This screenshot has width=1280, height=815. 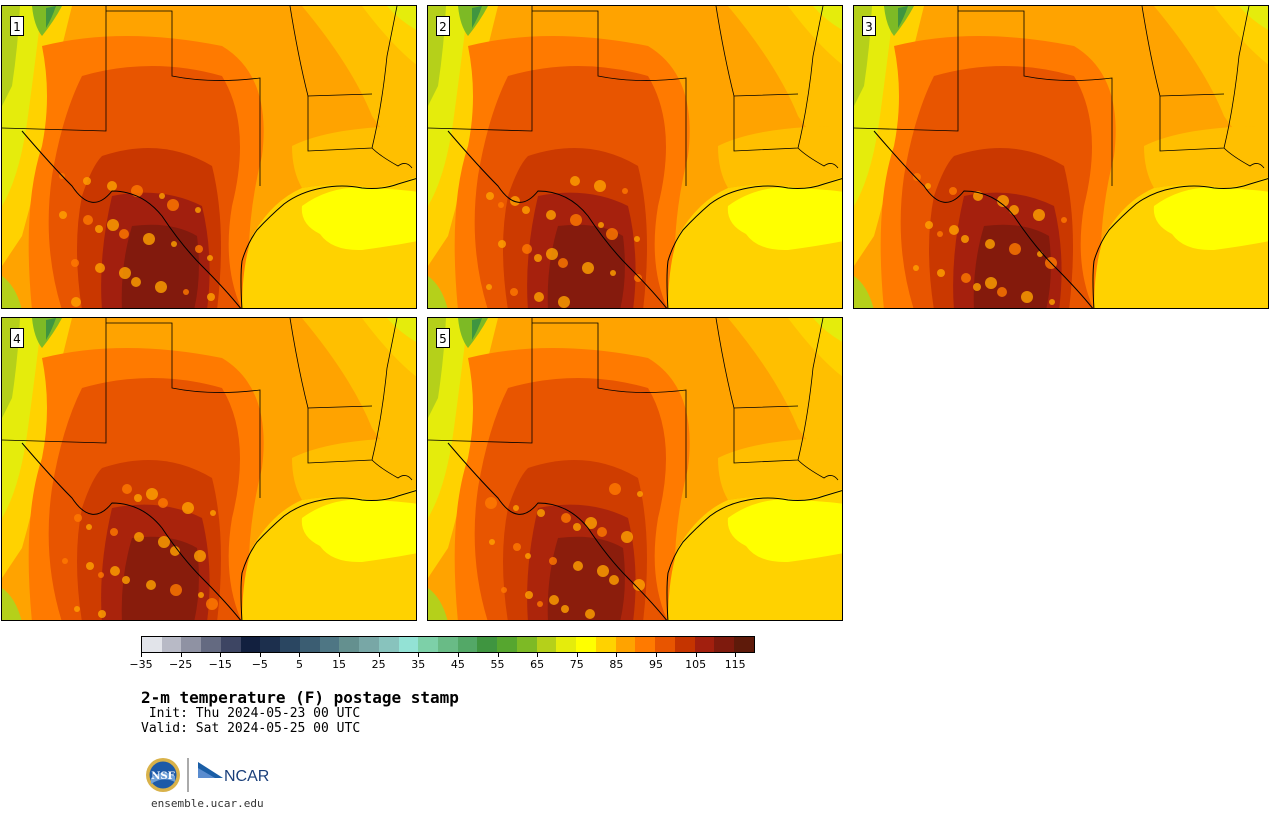 What do you see at coordinates (181, 664) in the screenshot?
I see `colorbar-tick-label: −25` at bounding box center [181, 664].